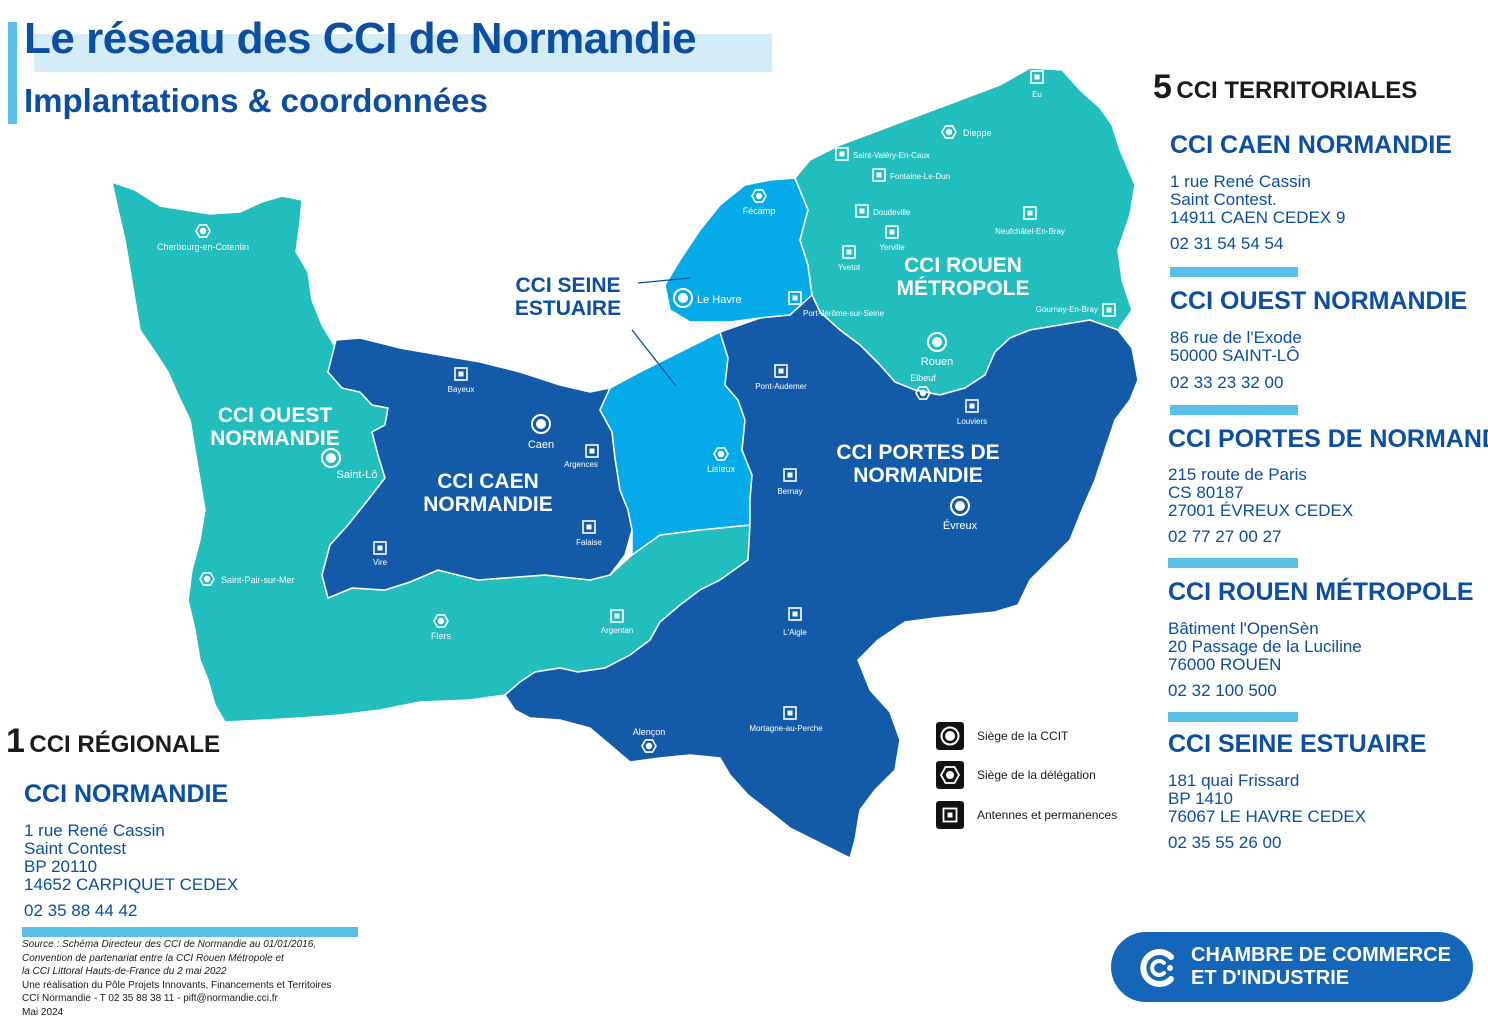  Describe the element at coordinates (1225, 536) in the screenshot. I see `cci-phone-portes: 02 77 27 00 27` at that location.